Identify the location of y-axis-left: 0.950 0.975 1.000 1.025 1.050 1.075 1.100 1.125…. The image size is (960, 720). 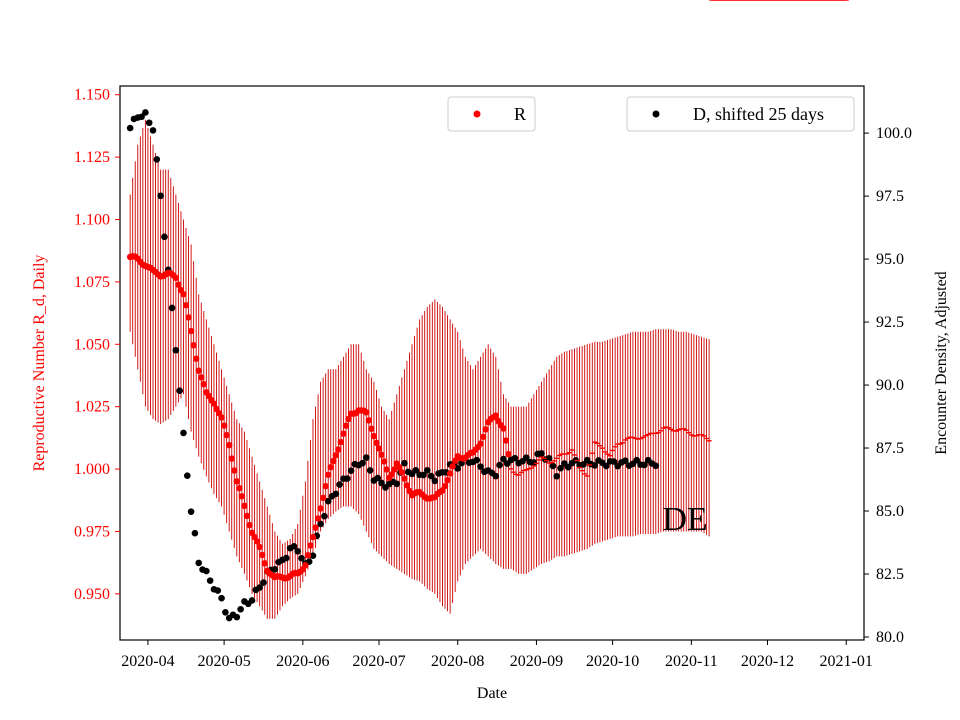
(97, 345).